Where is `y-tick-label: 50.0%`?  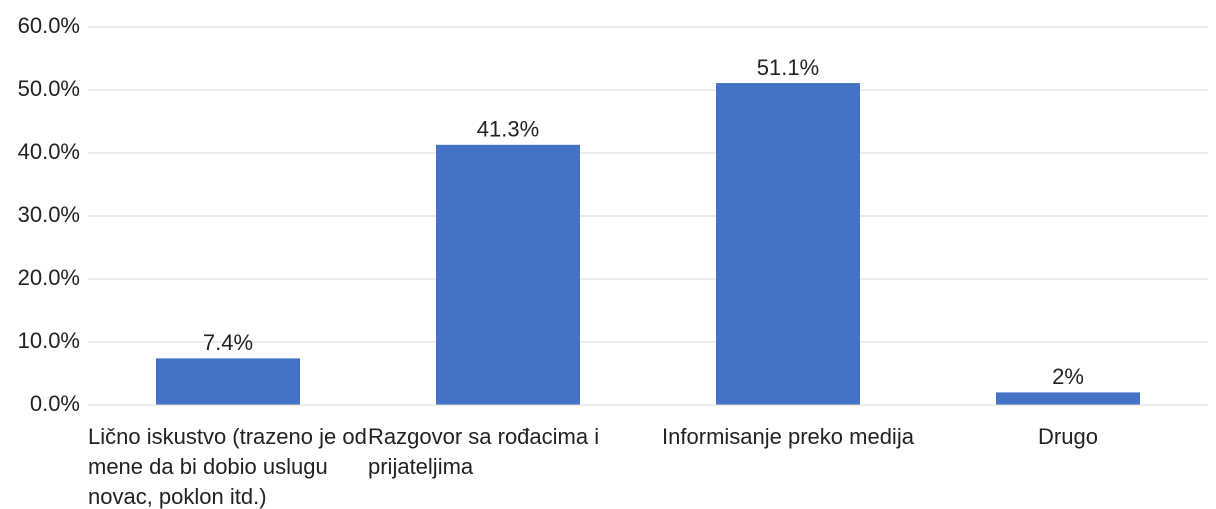
y-tick-label: 50.0% is located at coordinates (49, 88).